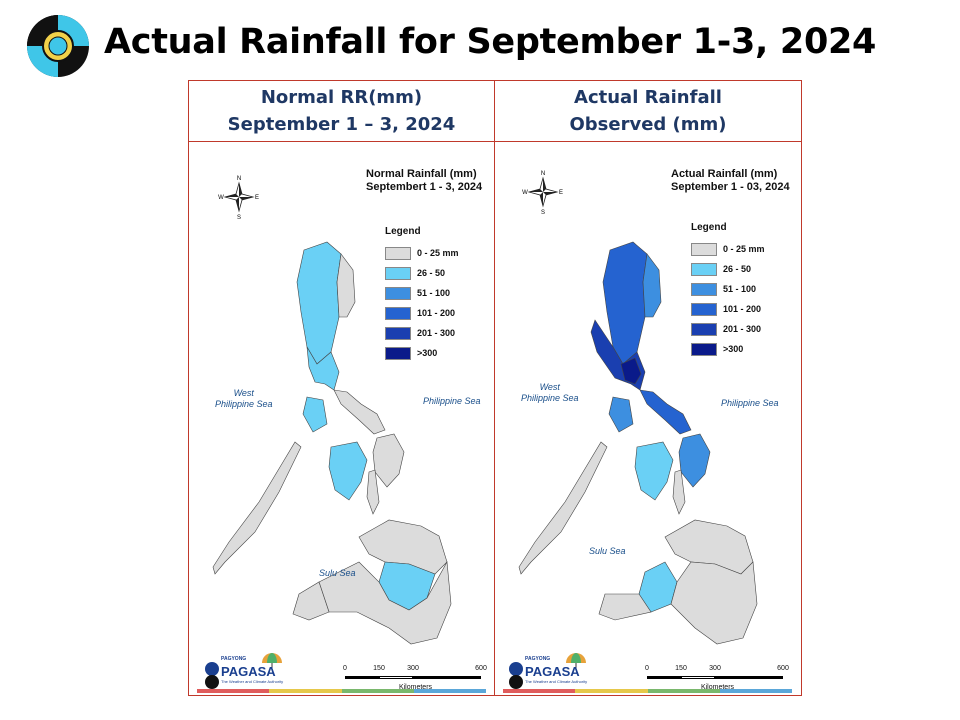  What do you see at coordinates (415, 680) in the screenshot?
I see `normal-scale-bar: 0 150 300 600 Kilometers` at bounding box center [415, 680].